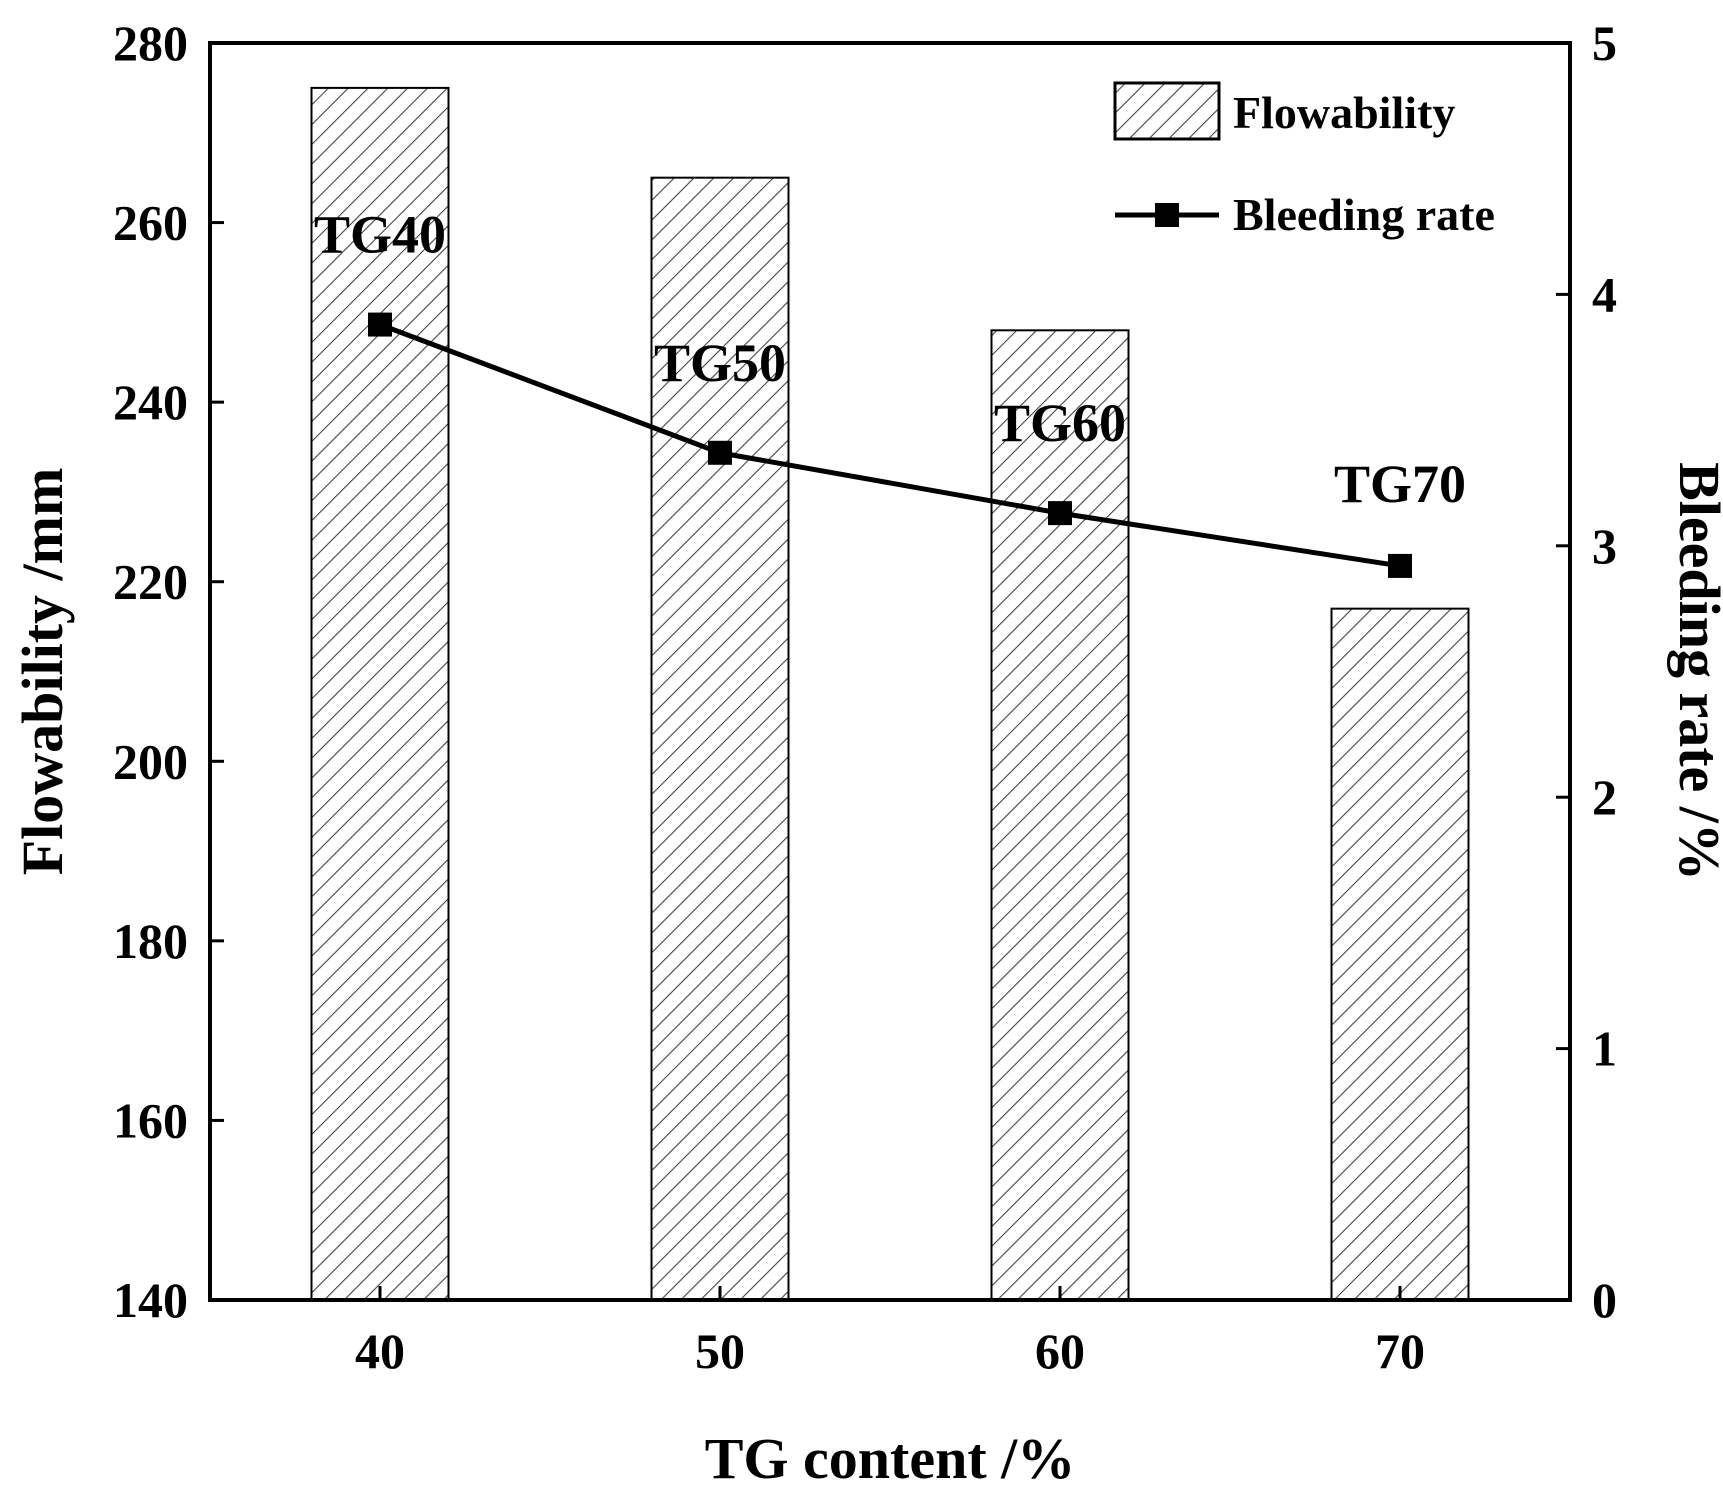  I want to click on right-tick-label: 5, so click(1604, 43).